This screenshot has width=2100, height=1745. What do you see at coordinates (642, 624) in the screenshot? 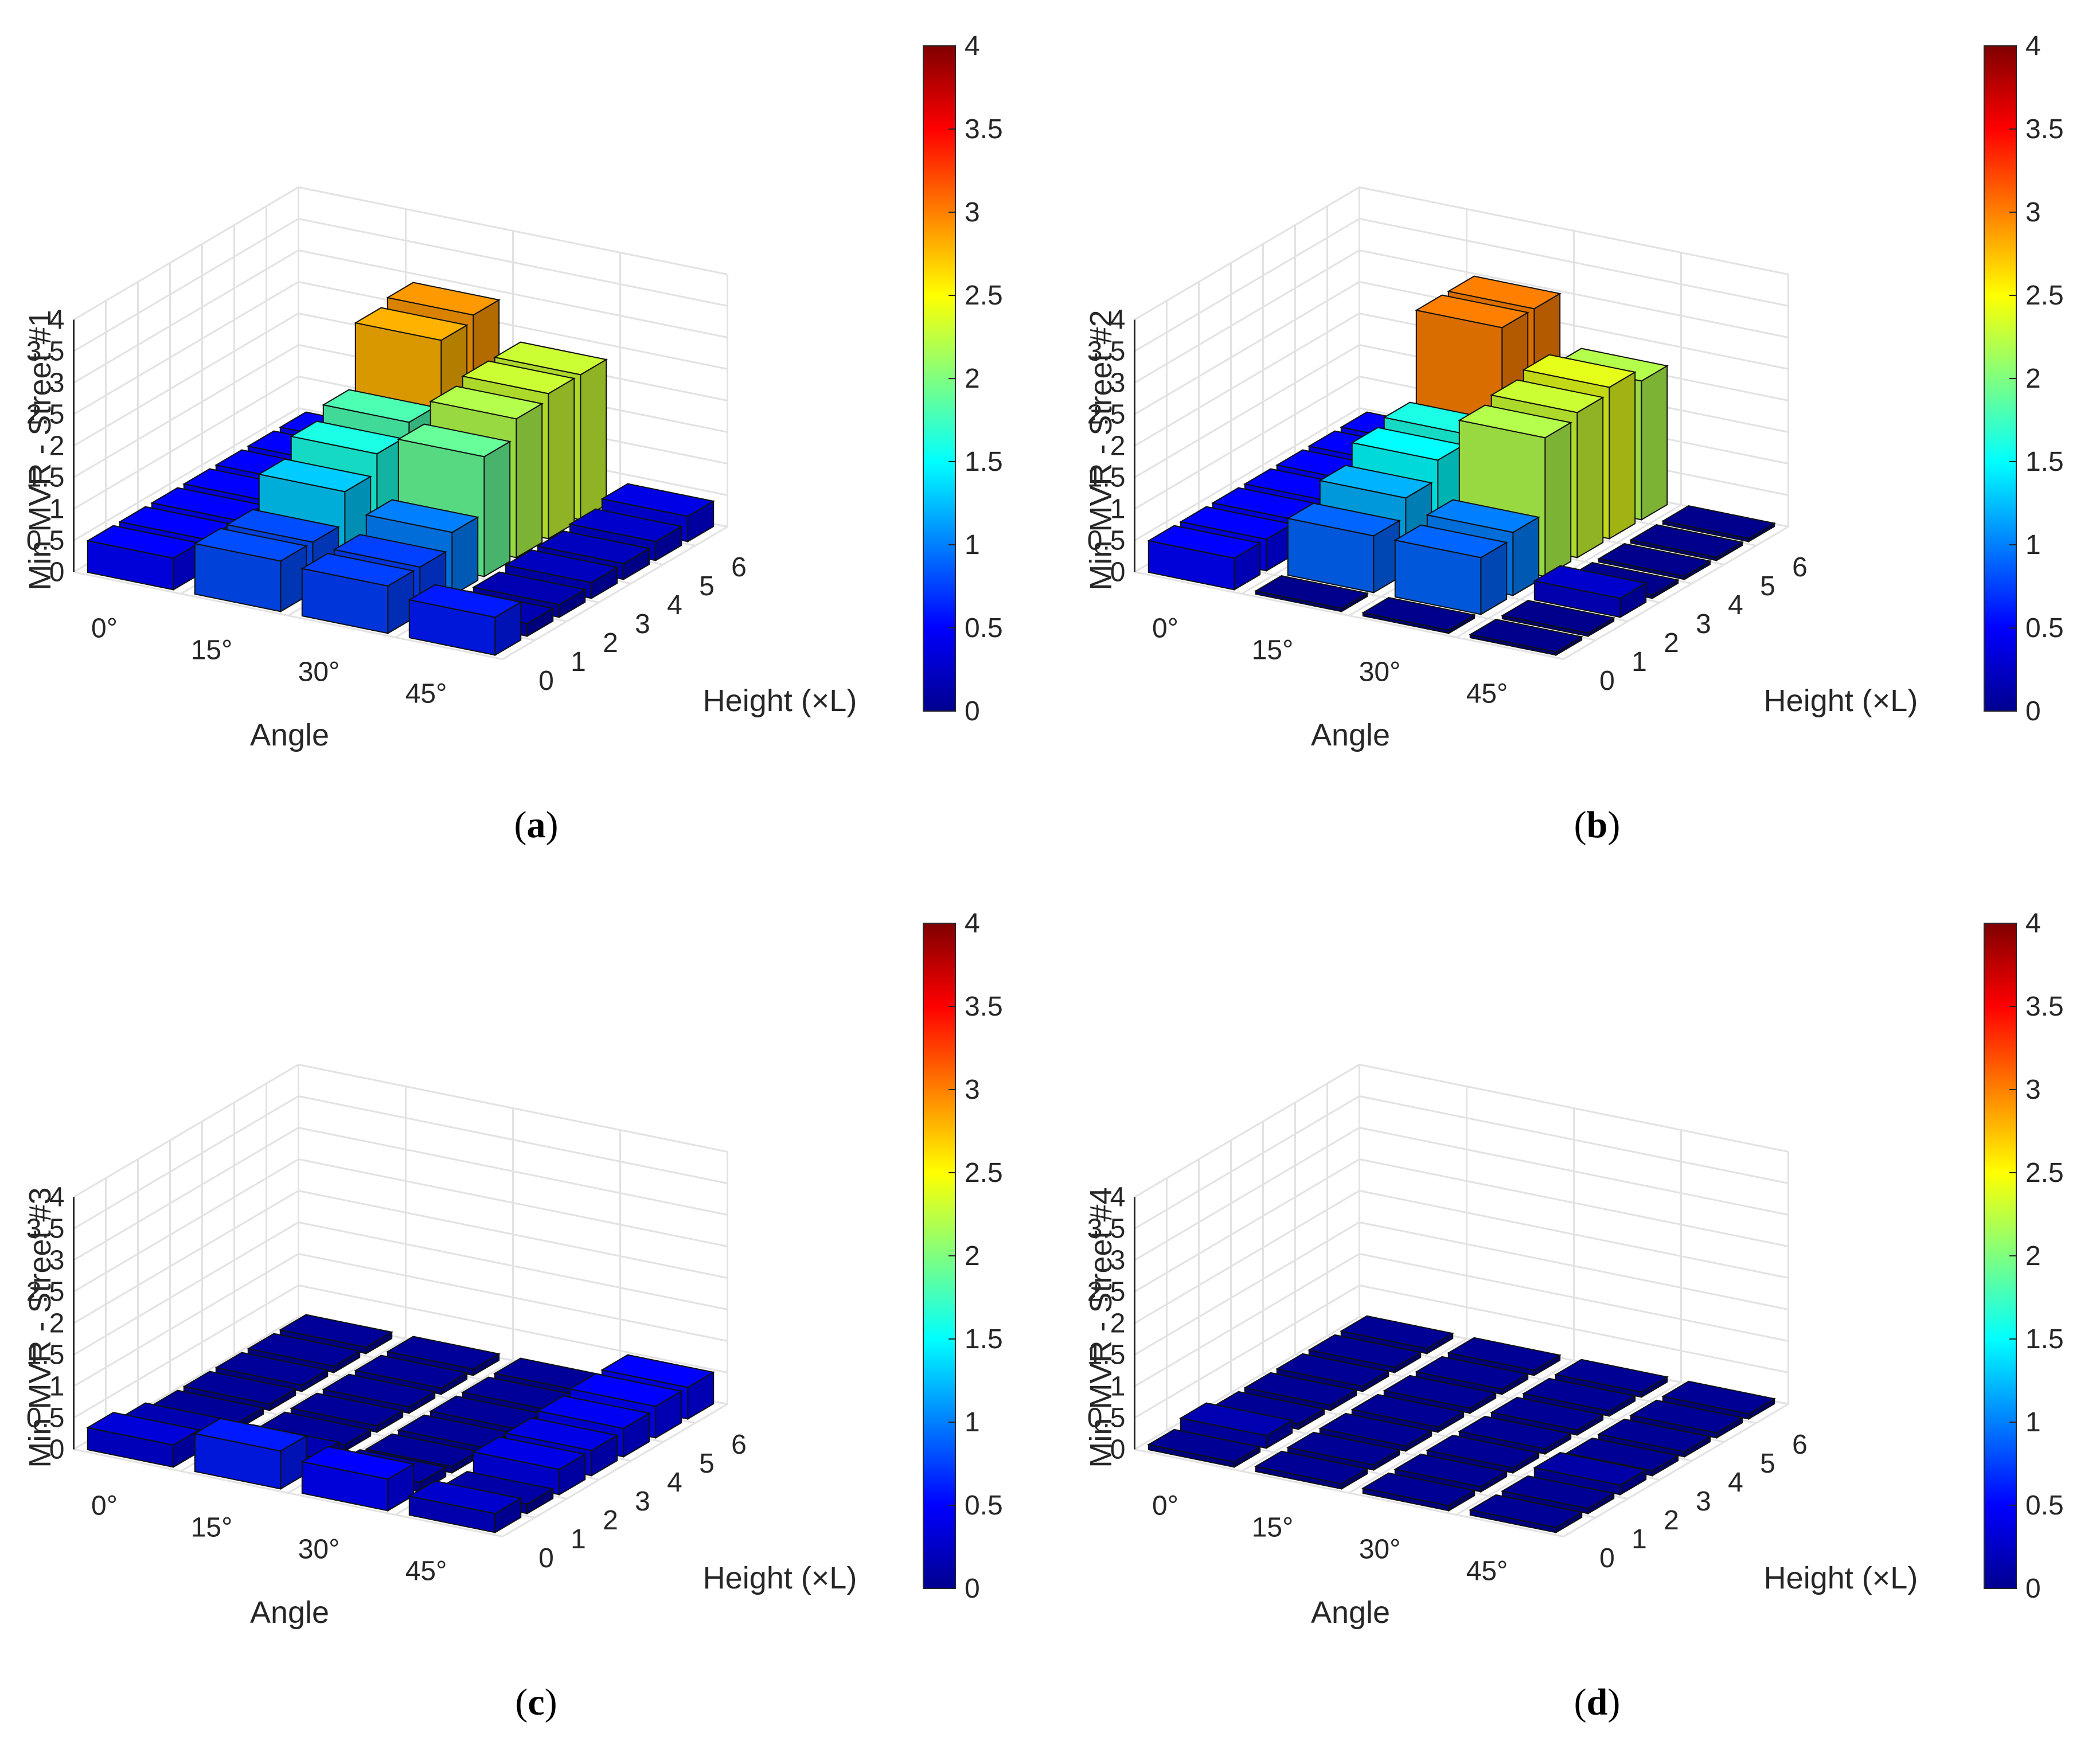
I see `height-tick-label: 3` at bounding box center [642, 624].